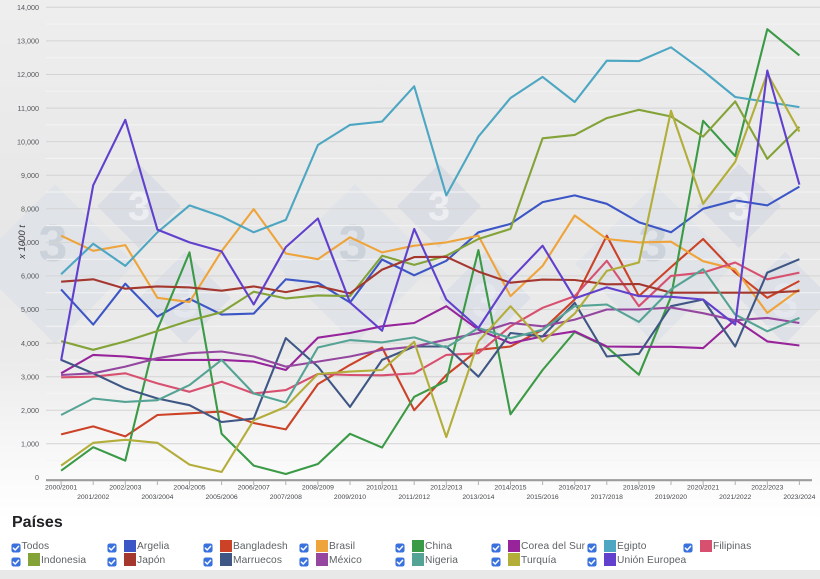  What do you see at coordinates (767, 488) in the screenshot?
I see `svg-text: 2022/2023` at bounding box center [767, 488].